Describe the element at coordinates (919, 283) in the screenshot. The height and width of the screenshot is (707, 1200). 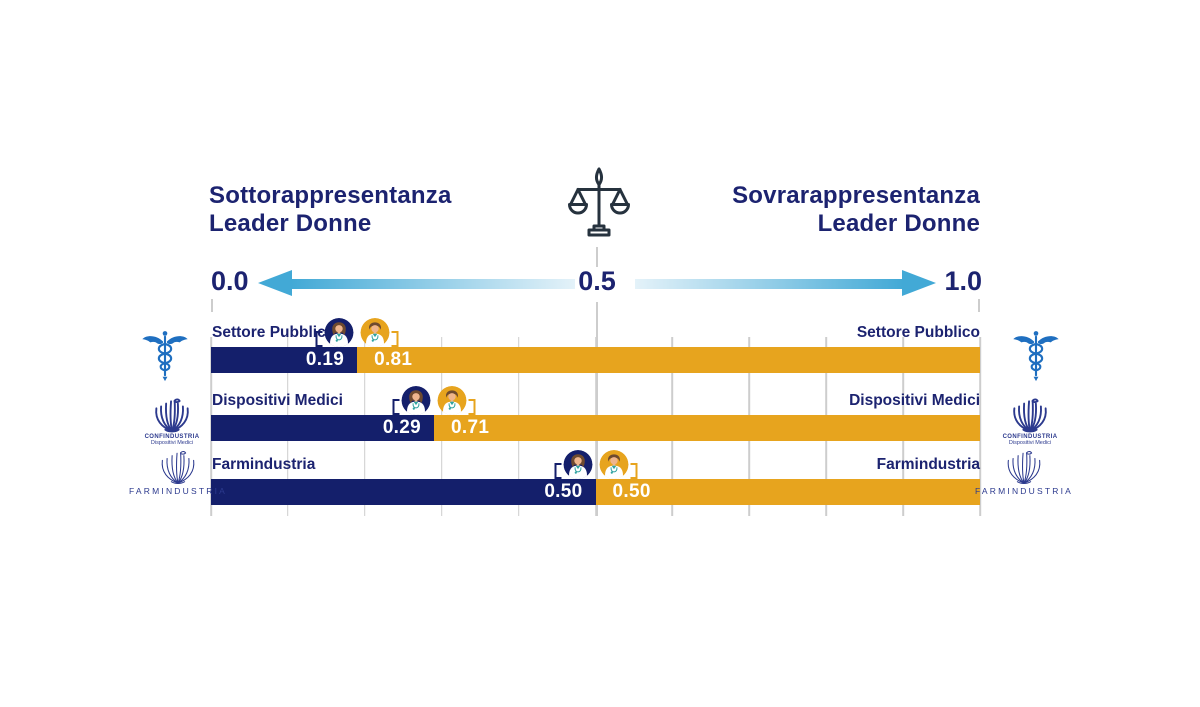
I see `right-arrow-head-icon` at that location.